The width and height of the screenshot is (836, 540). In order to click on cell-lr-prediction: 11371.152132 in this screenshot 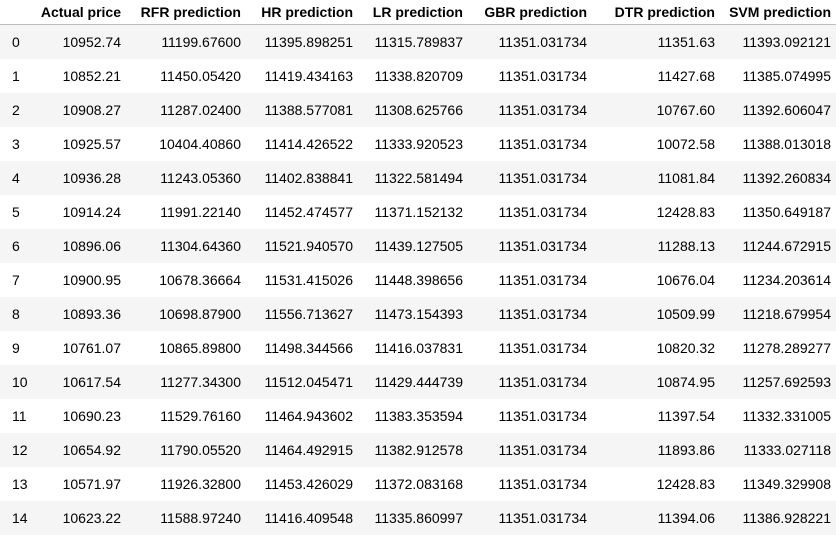, I will do `click(419, 212)`.